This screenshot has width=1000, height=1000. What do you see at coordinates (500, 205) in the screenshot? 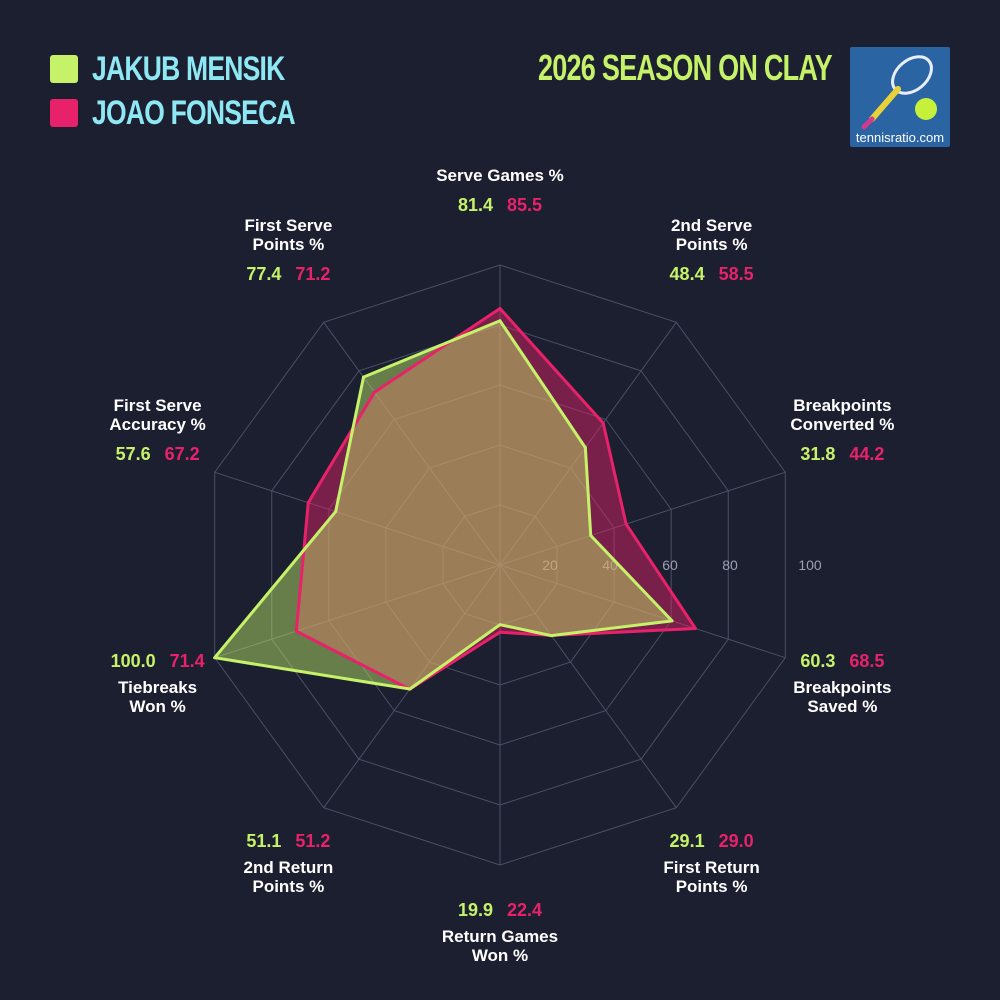
I see `axis-values: 81.4 85.5` at bounding box center [500, 205].